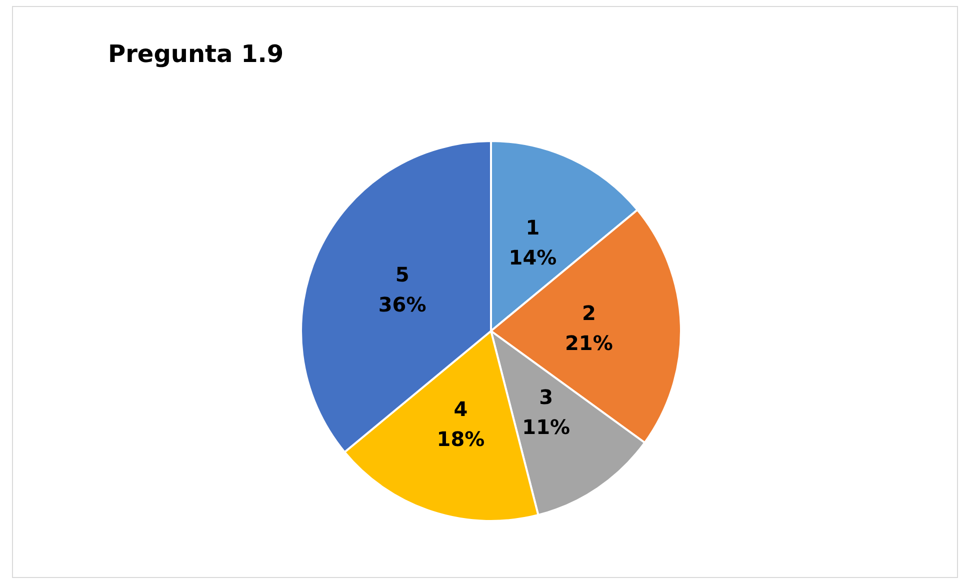 The width and height of the screenshot is (962, 580). I want to click on slice-label: 2, so click(589, 312).